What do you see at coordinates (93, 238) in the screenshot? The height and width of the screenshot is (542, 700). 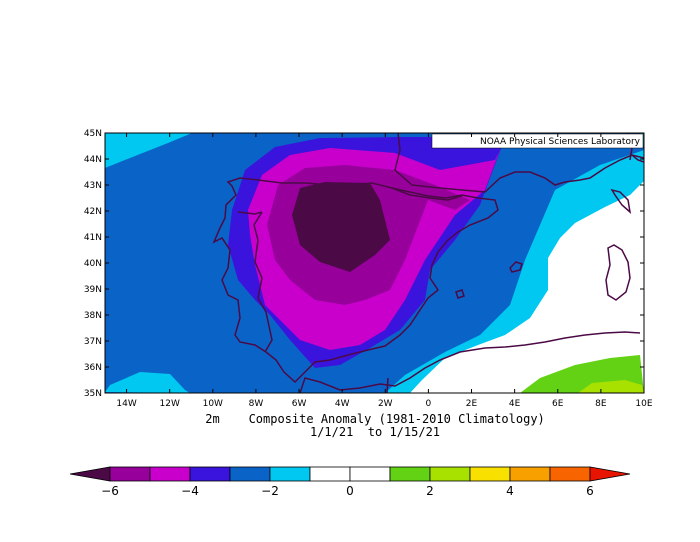 I see `lat-label: 41N` at bounding box center [93, 238].